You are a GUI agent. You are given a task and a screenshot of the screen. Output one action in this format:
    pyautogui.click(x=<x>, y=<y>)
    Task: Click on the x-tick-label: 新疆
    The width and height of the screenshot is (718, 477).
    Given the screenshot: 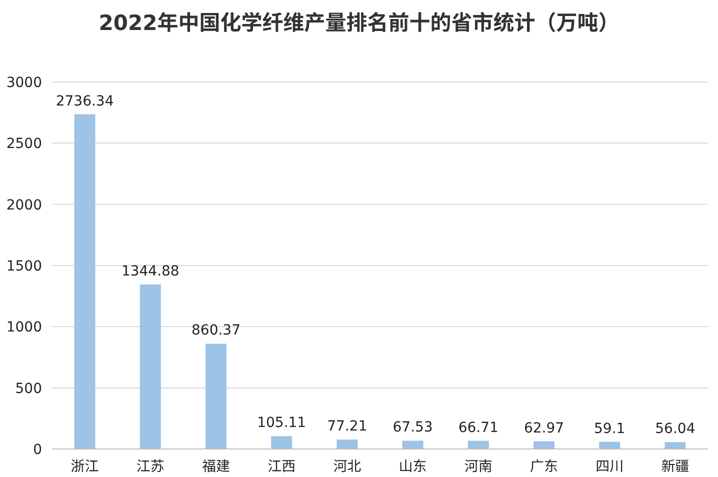 What is the action you would take?
    pyautogui.click(x=675, y=467)
    